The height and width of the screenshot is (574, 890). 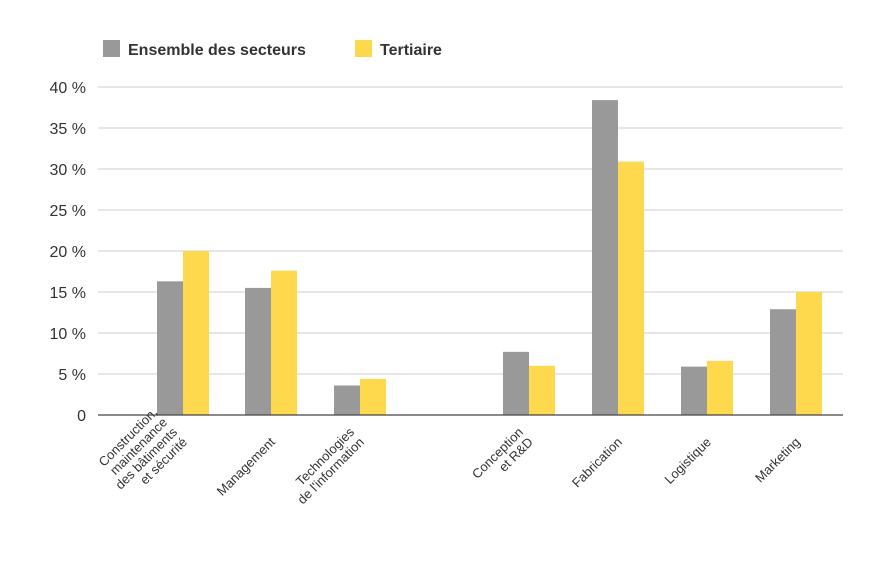 What do you see at coordinates (68, 88) in the screenshot?
I see `y-tick-label: 40 %` at bounding box center [68, 88].